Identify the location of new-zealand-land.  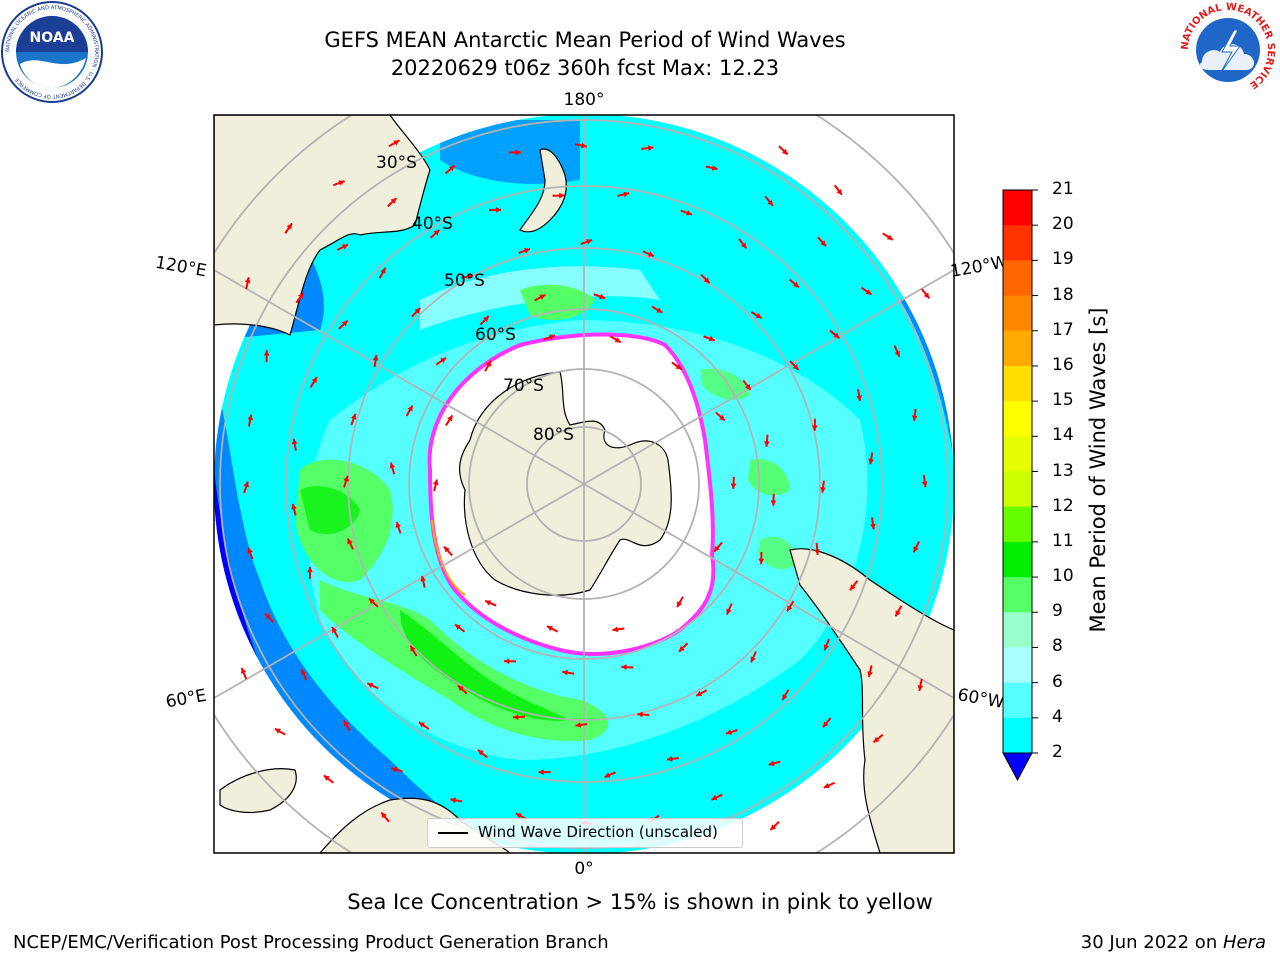
(543, 190).